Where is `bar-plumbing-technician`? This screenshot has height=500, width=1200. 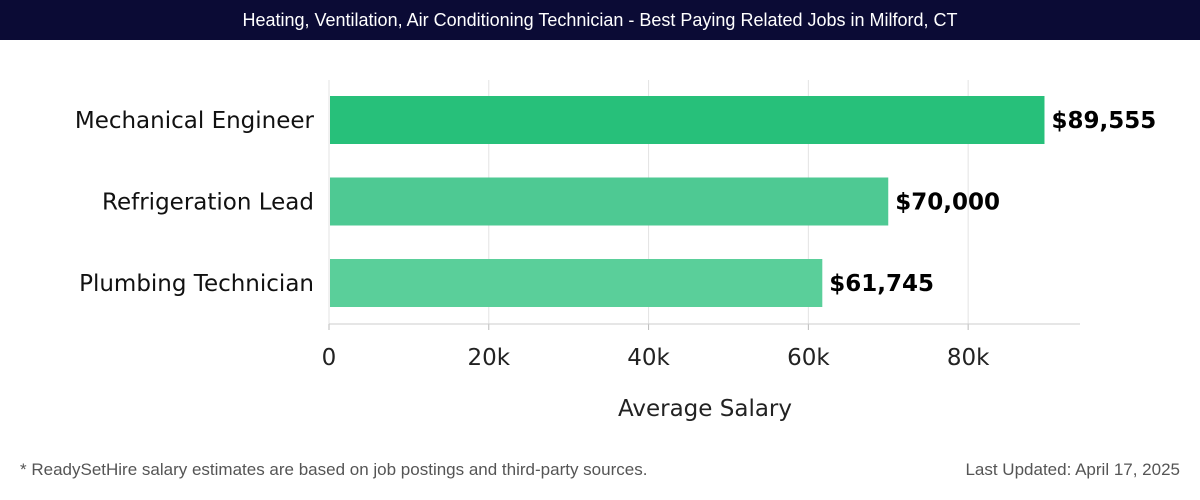 bar-plumbing-technician is located at coordinates (576, 283).